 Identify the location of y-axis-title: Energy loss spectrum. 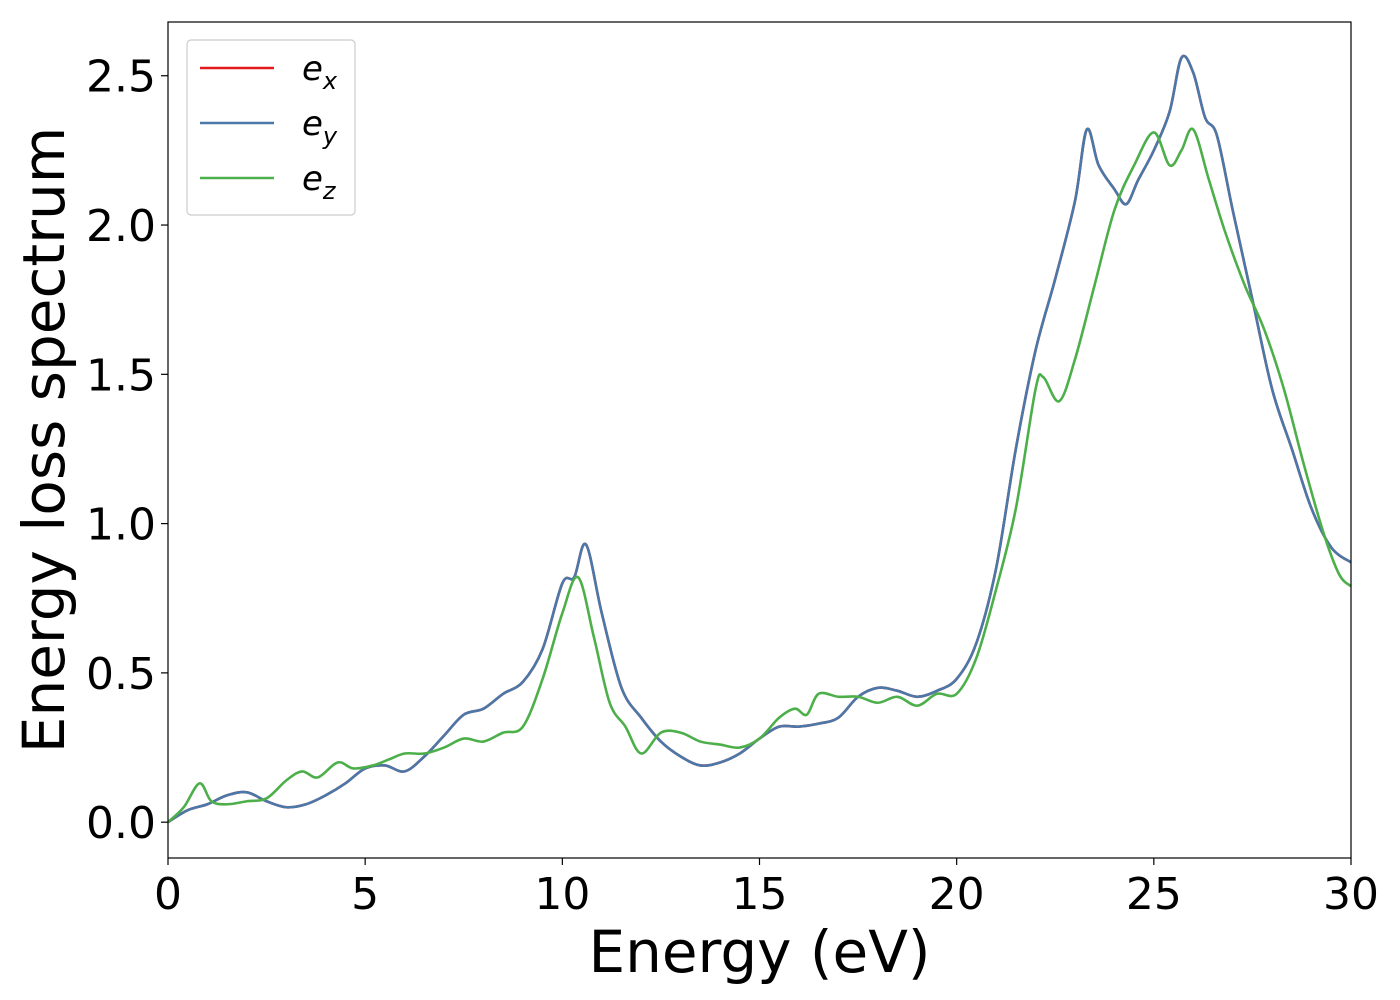
(44, 440).